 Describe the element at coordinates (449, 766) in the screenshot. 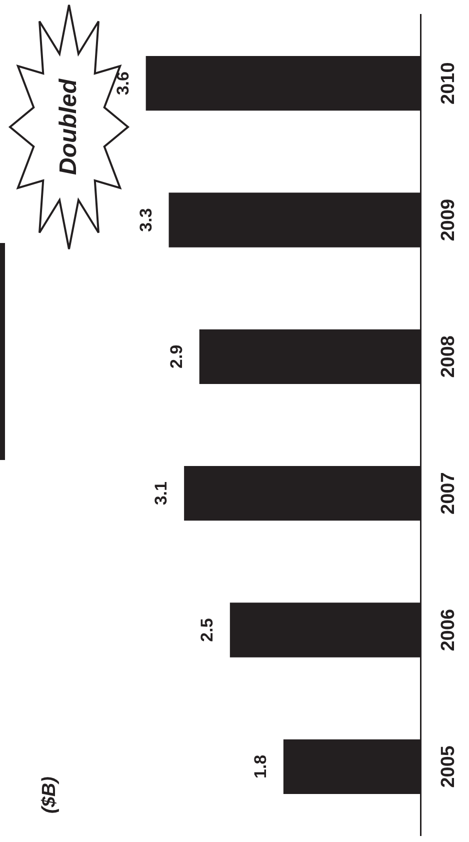

I see `y-tick-label: 2005` at that location.